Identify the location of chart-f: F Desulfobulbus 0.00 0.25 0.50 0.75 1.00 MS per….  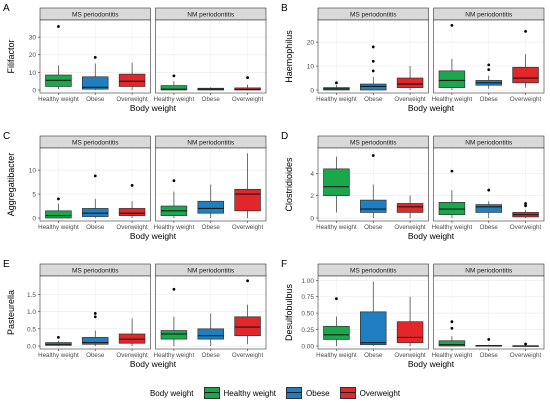
(413, 314).